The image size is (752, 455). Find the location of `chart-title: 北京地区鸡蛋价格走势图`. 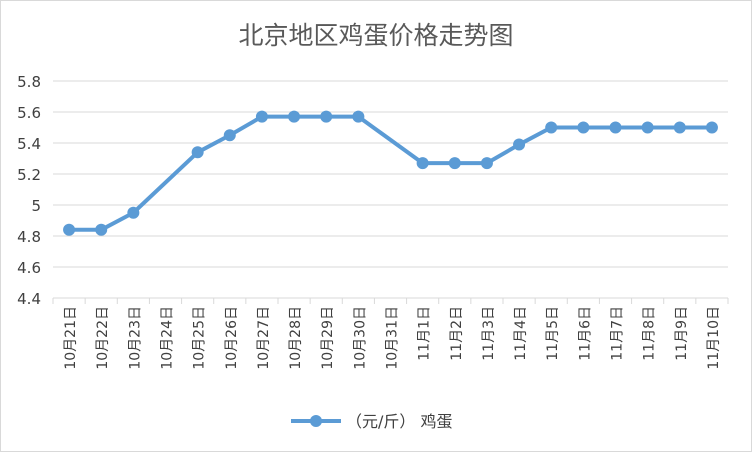

chart-title: 北京地区鸡蛋价格走势图 is located at coordinates (375, 35).